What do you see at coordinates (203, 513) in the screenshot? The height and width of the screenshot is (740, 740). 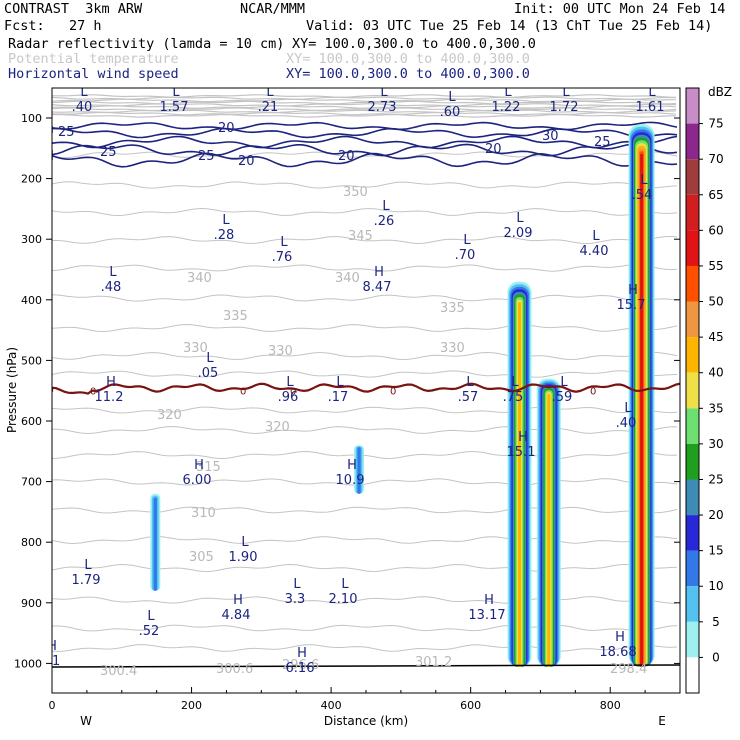 I see `theta-label: 310` at bounding box center [203, 513].